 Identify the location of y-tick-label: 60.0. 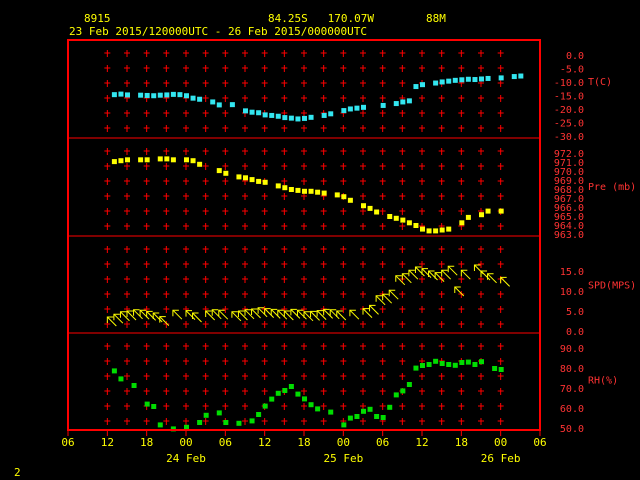
(572, 409).